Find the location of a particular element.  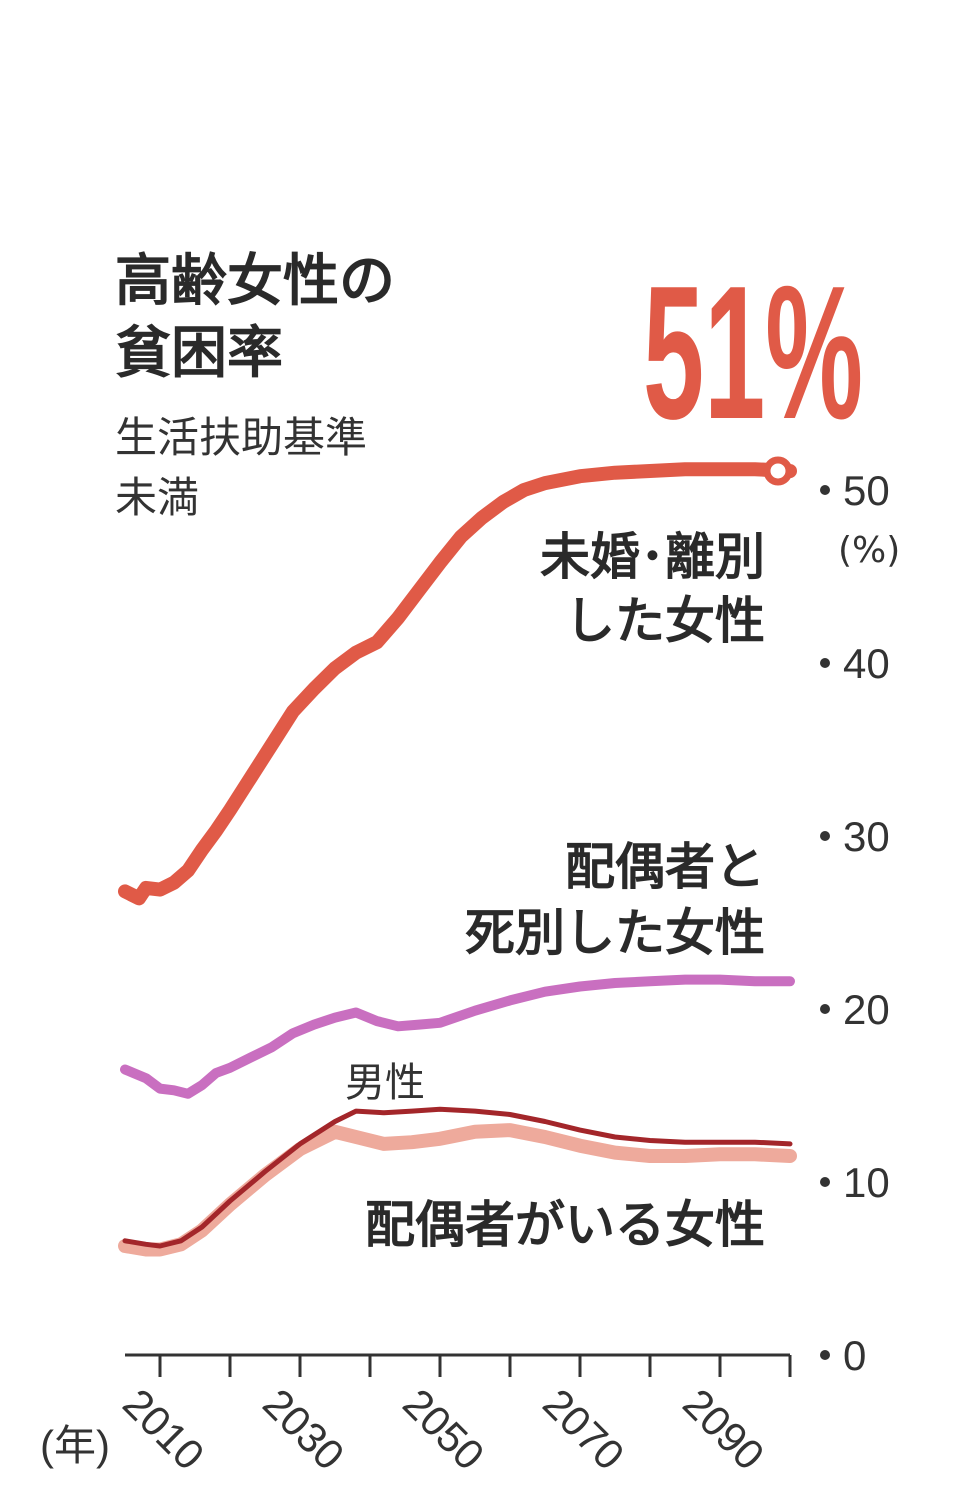

x-tick-label: 2050 is located at coordinates (443, 1429).